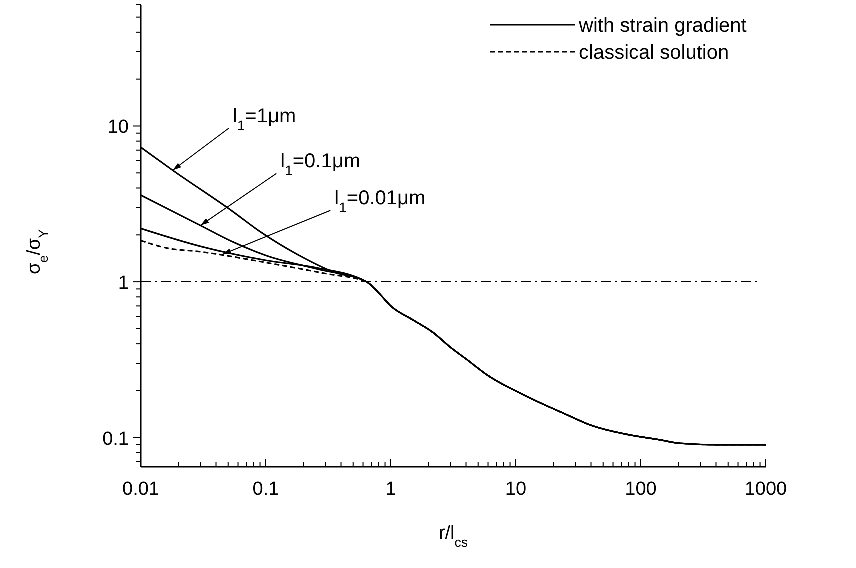  Describe the element at coordinates (141, 489) in the screenshot. I see `x-tick-label: 0.01` at that location.